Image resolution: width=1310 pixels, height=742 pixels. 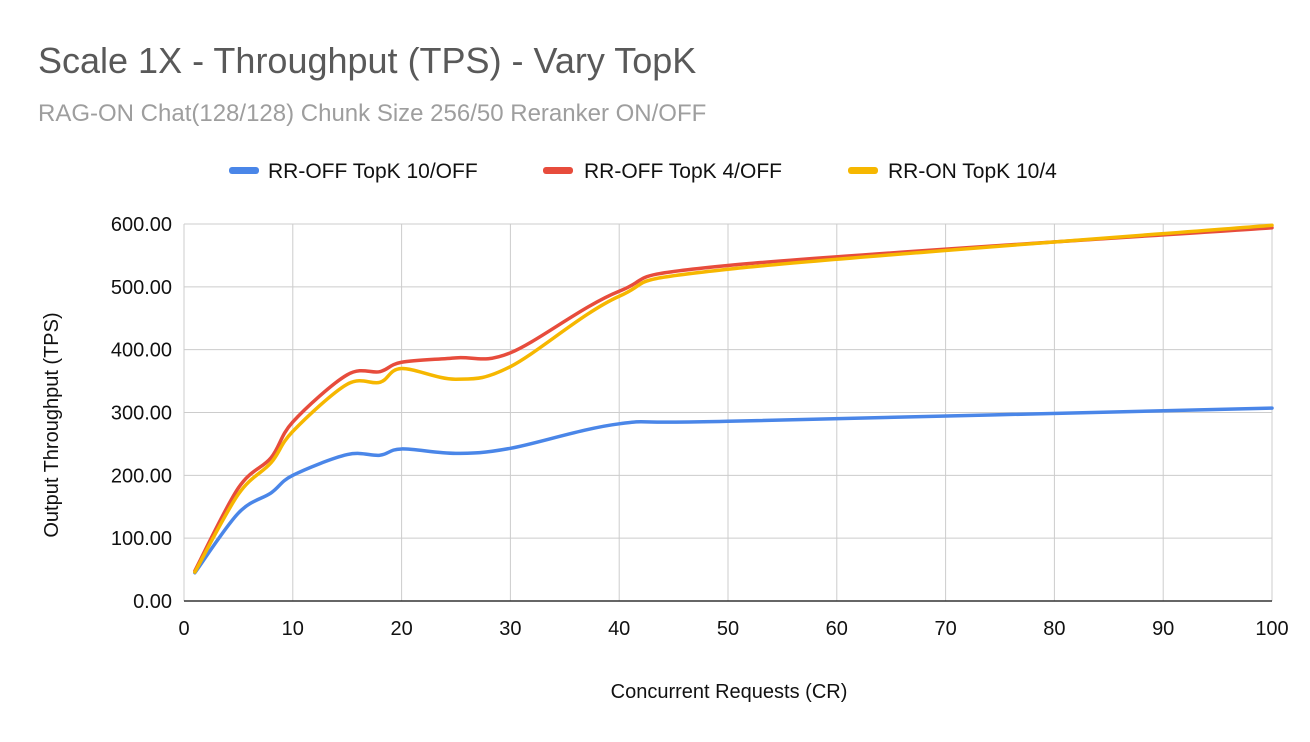 What do you see at coordinates (141, 351) in the screenshot?
I see `y-tick-label: 400.00` at bounding box center [141, 351].